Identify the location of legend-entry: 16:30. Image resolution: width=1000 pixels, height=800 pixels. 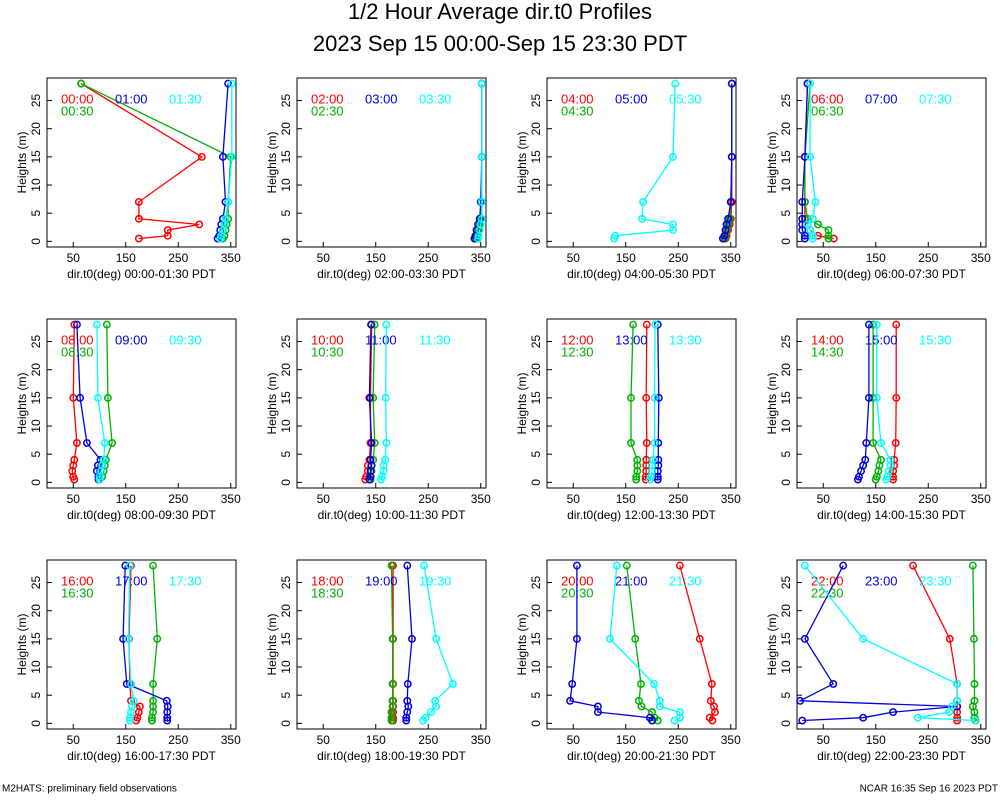
(77, 592).